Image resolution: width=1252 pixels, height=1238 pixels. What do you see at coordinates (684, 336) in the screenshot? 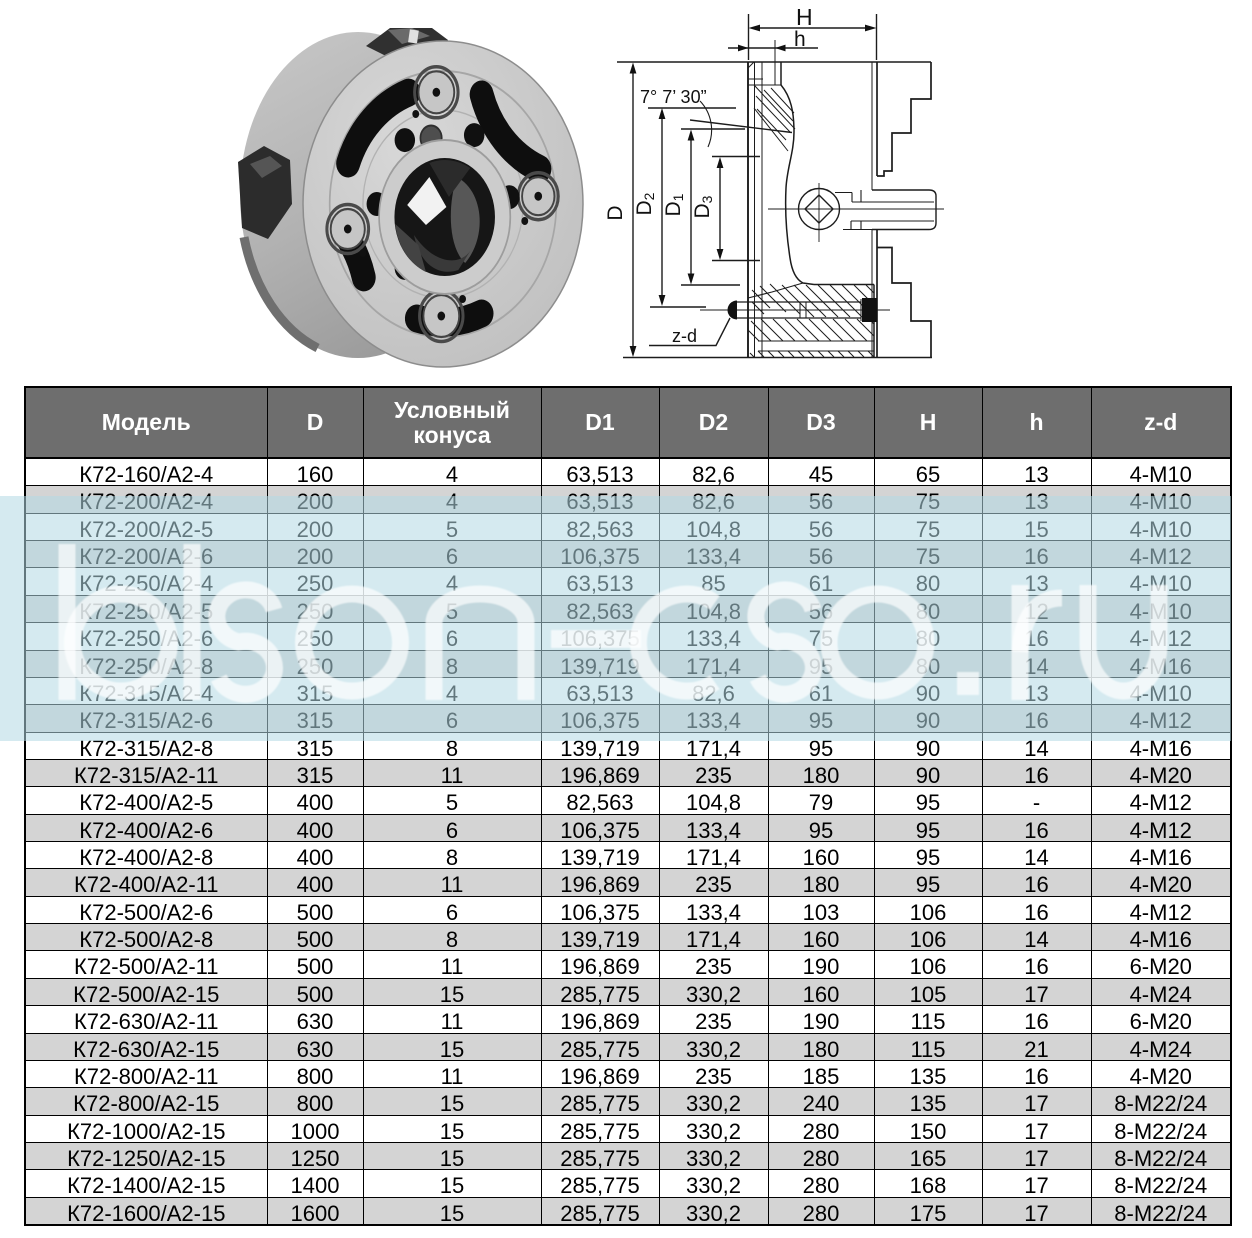
I see `svg-text: z-d` at bounding box center [684, 336].